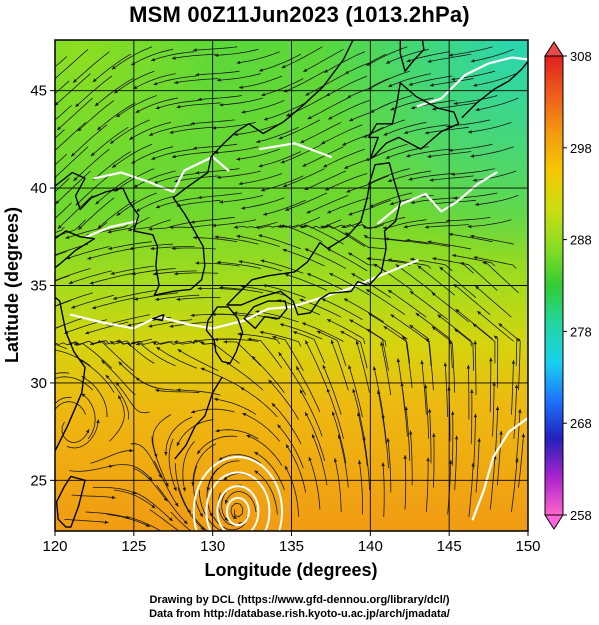  What do you see at coordinates (554, 285) in the screenshot?
I see `colorbar-scale` at bounding box center [554, 285].